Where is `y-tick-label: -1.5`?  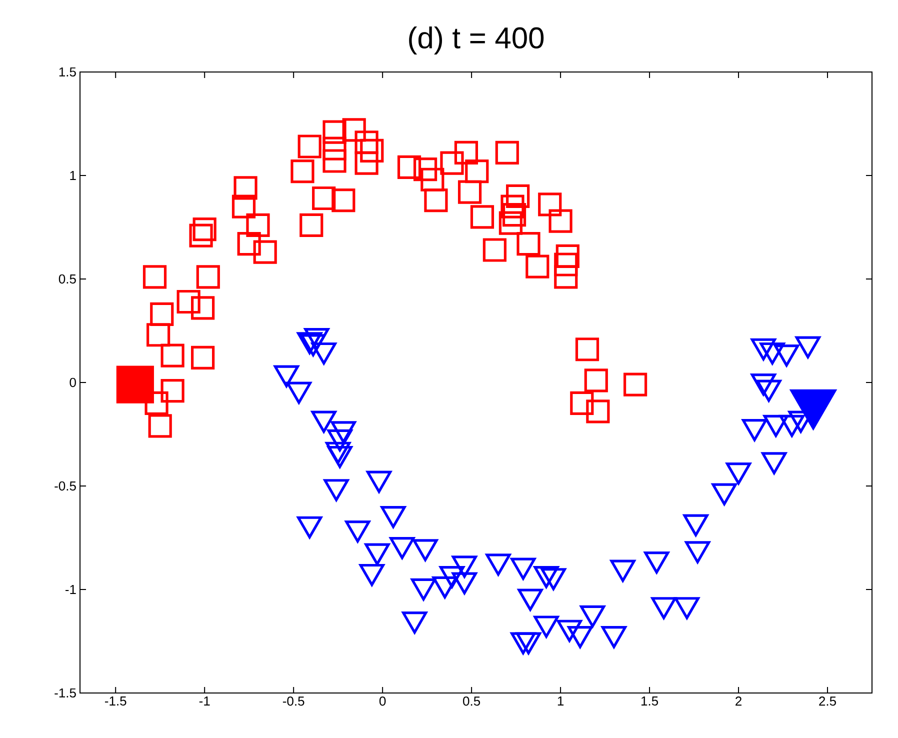
y-tick-label: -1.5 is located at coordinates (65, 693).